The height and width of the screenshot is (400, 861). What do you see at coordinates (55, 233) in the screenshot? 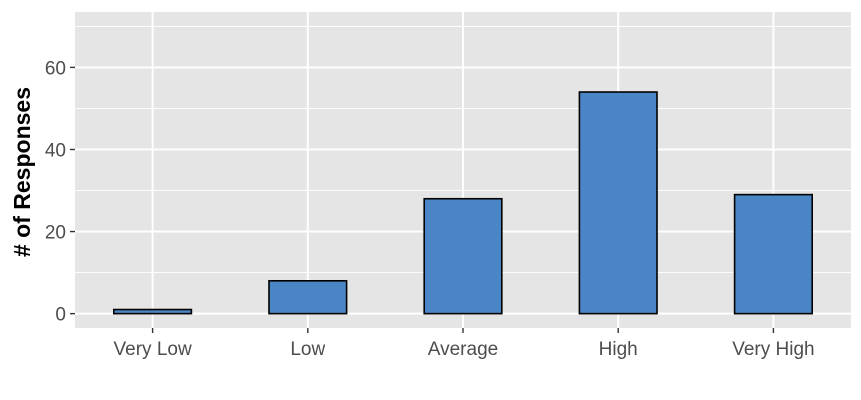
I see `y-tick-label: 20` at bounding box center [55, 233].